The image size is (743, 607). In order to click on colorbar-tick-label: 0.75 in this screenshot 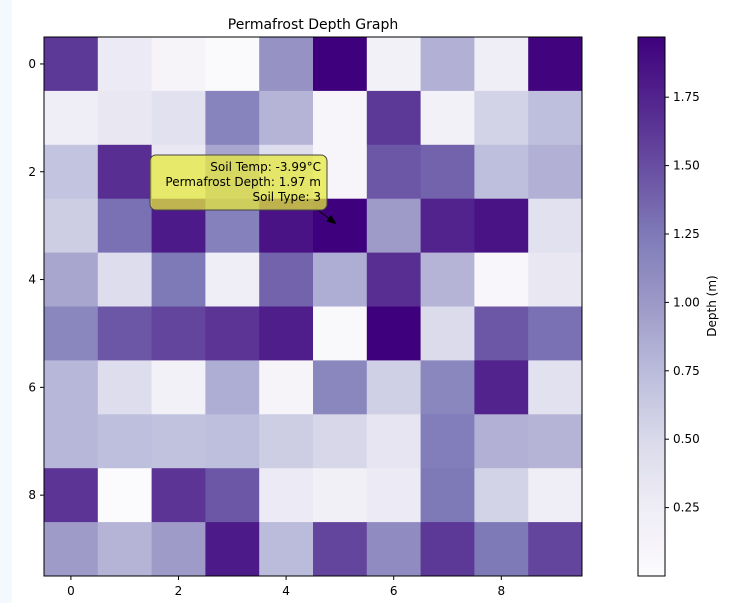, I will do `click(686, 371)`.